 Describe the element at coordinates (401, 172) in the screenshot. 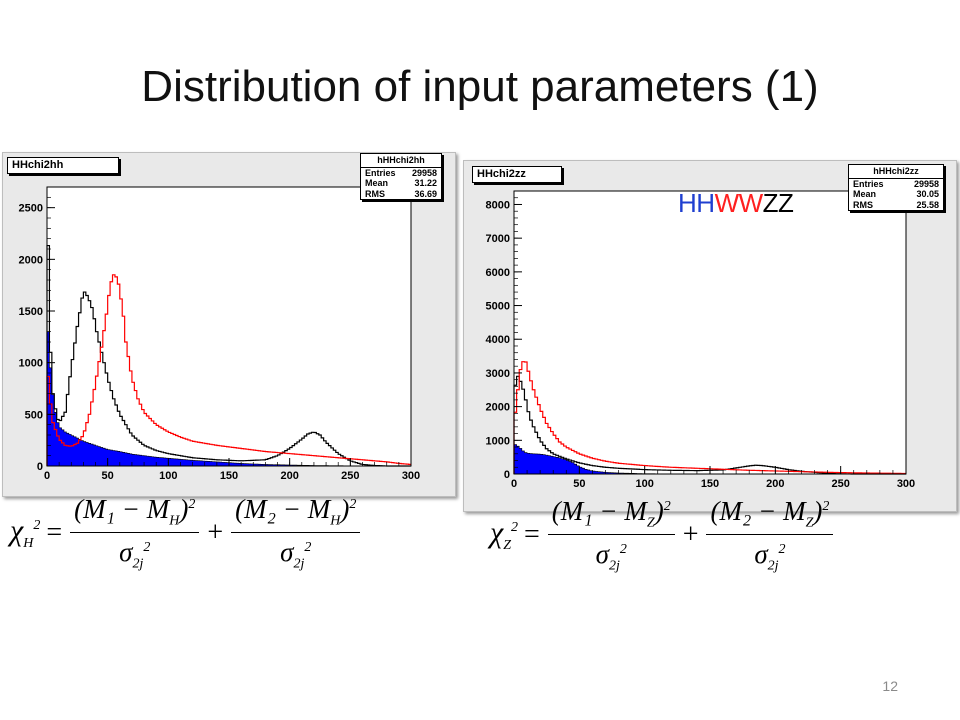

I see `left-stats-row-entries: Entries 29958` at that location.